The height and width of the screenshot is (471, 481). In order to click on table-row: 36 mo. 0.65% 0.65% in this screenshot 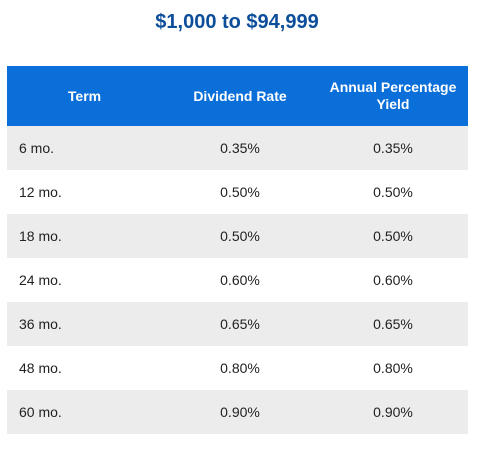, I will do `click(237, 324)`.